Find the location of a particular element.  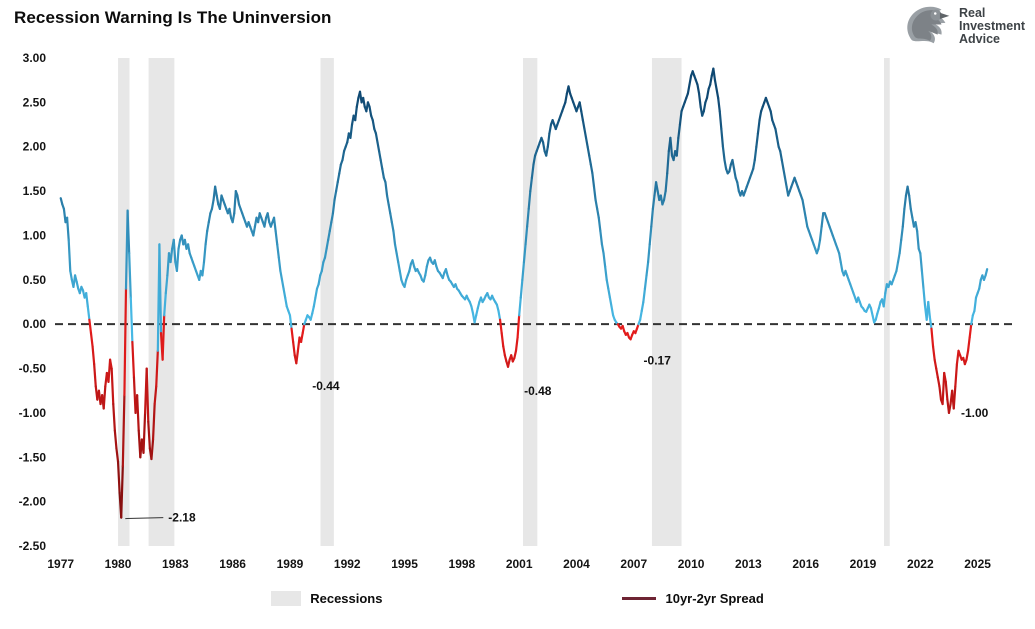

svg-text: 2013 is located at coordinates (748, 564).